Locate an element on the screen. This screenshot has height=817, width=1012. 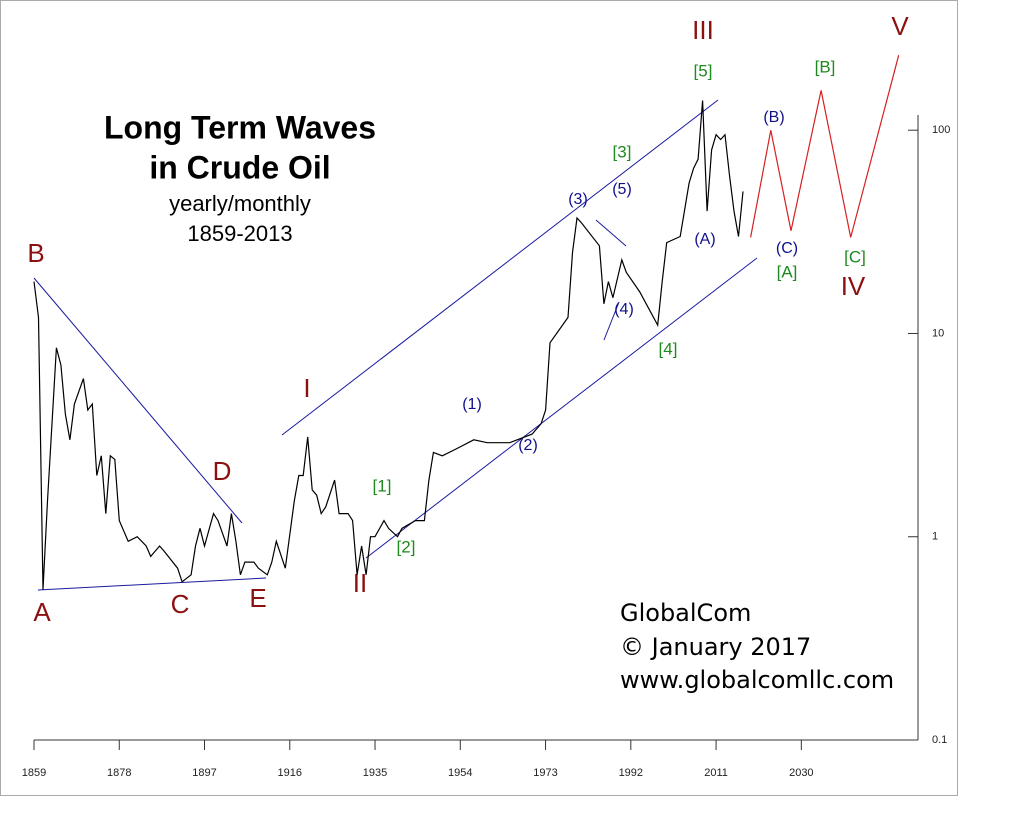
annotation: I is located at coordinates (306, 388).